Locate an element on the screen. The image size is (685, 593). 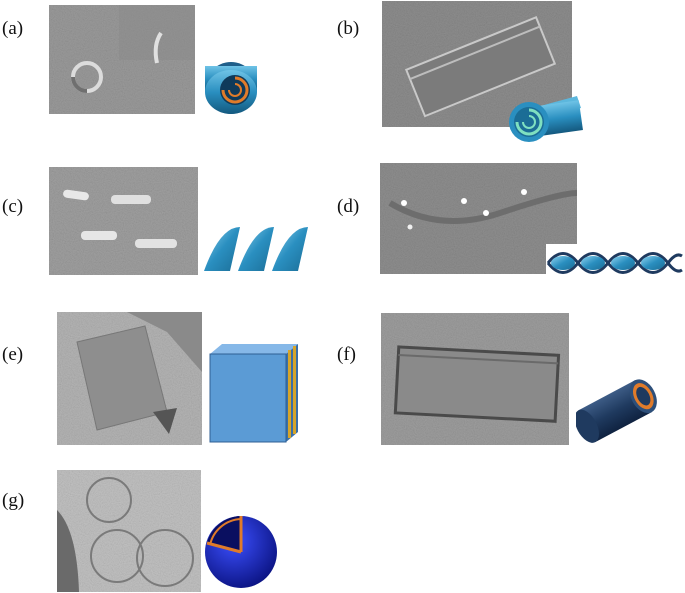
panel-label-a: (a) is located at coordinates (13, 28).